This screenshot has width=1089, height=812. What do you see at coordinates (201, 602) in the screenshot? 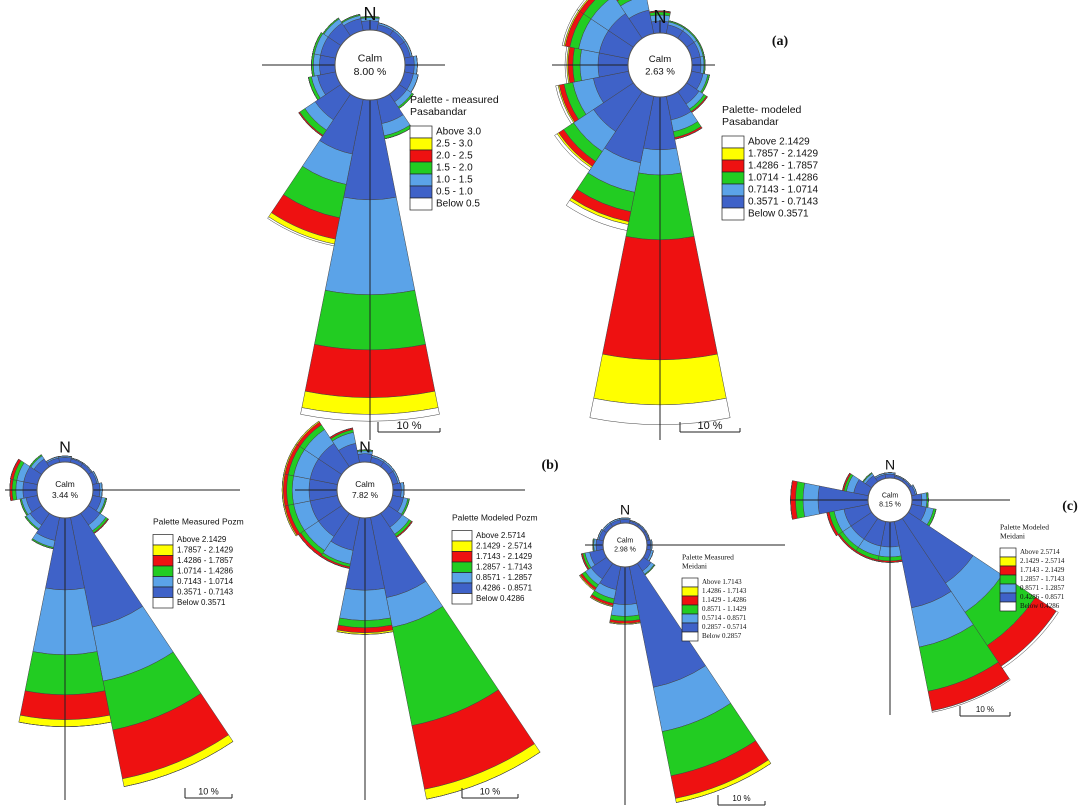
I see `legend-label: Below 0.3571` at bounding box center [201, 602].